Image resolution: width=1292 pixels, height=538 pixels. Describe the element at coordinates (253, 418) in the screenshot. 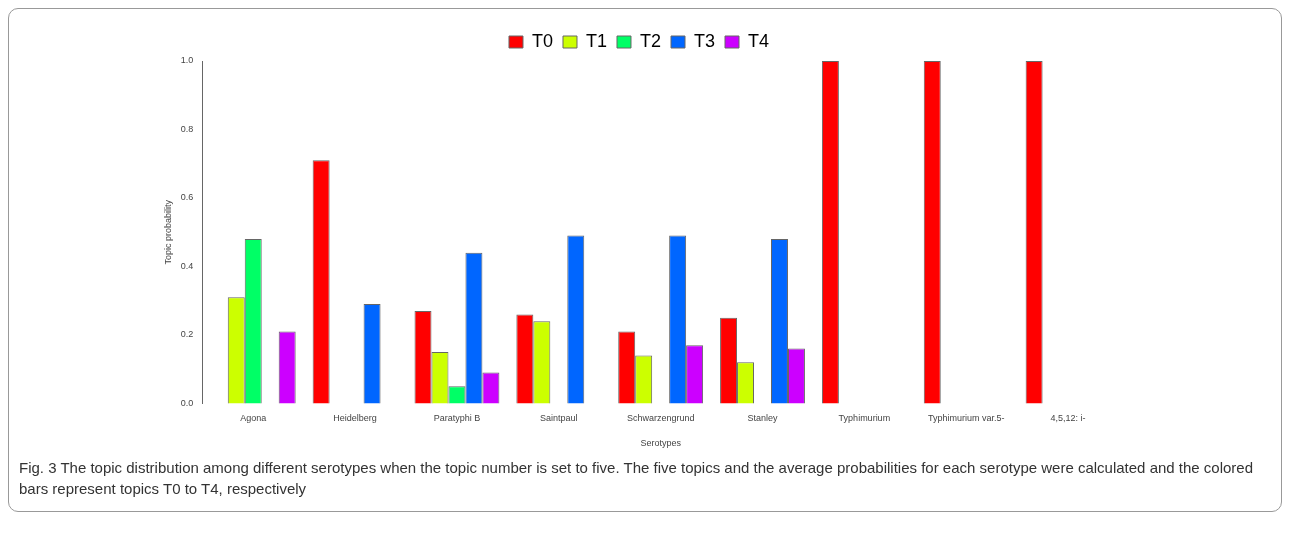

I see `x-tick-label: Agona` at that location.